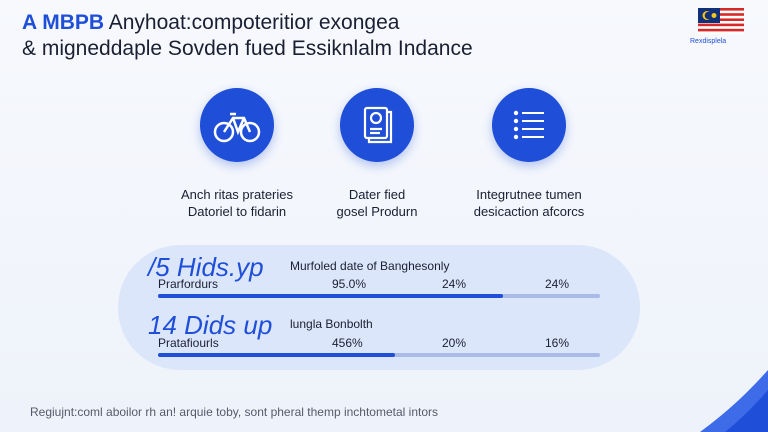 Image resolution: width=768 pixels, height=432 pixels. Describe the element at coordinates (377, 211) in the screenshot. I see `feature-line: gosel Produrn` at that location.